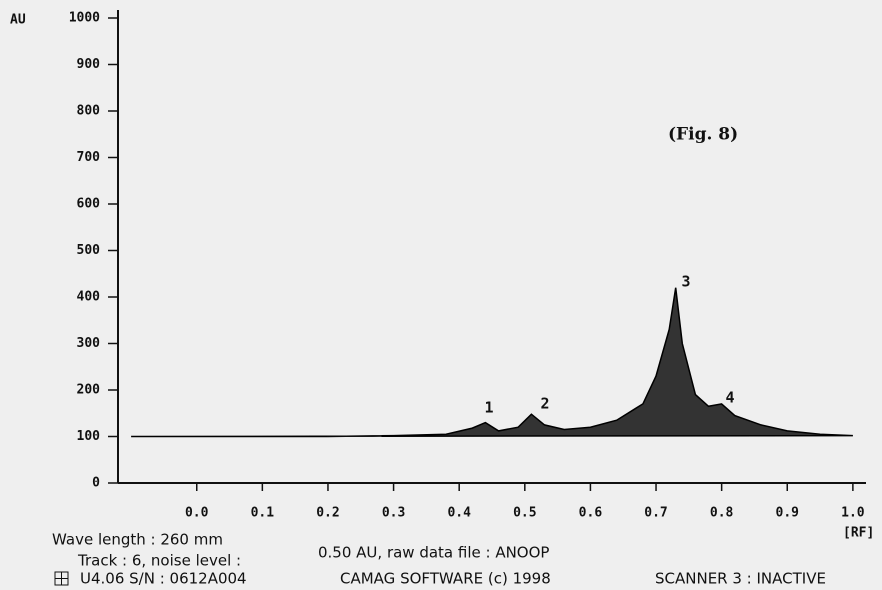 This screenshot has width=882, height=590. Describe the element at coordinates (787, 513) in the screenshot. I see `x-tick-label: 0.9` at that location.